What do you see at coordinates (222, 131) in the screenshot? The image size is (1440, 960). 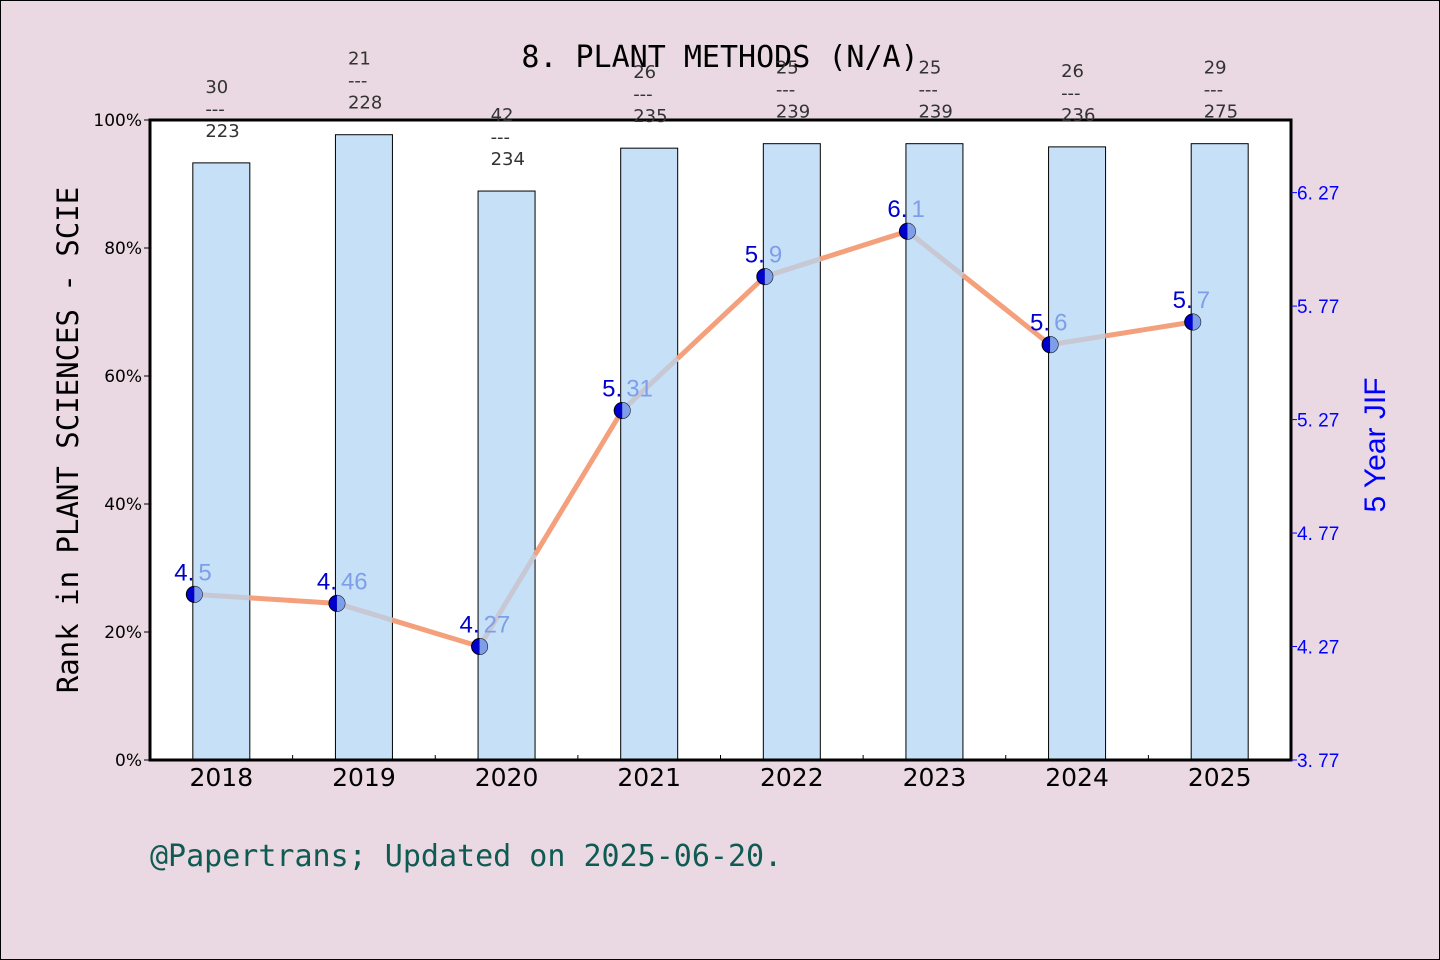 I see `rank-total: 223` at bounding box center [222, 131].